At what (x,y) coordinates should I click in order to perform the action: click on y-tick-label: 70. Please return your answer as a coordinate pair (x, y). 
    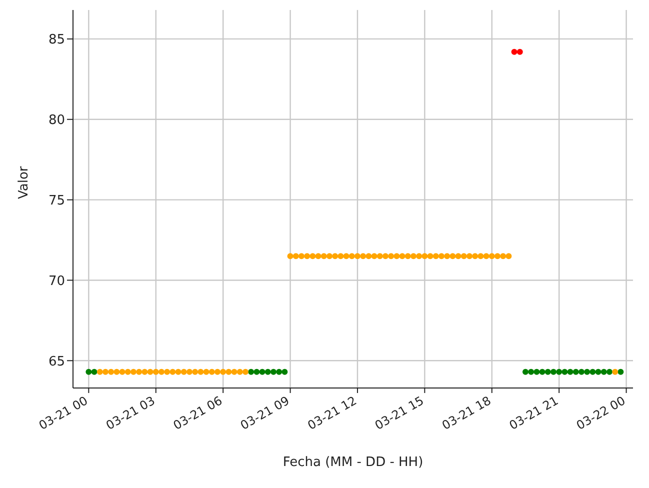
    Looking at the image, I should click on (56, 281).